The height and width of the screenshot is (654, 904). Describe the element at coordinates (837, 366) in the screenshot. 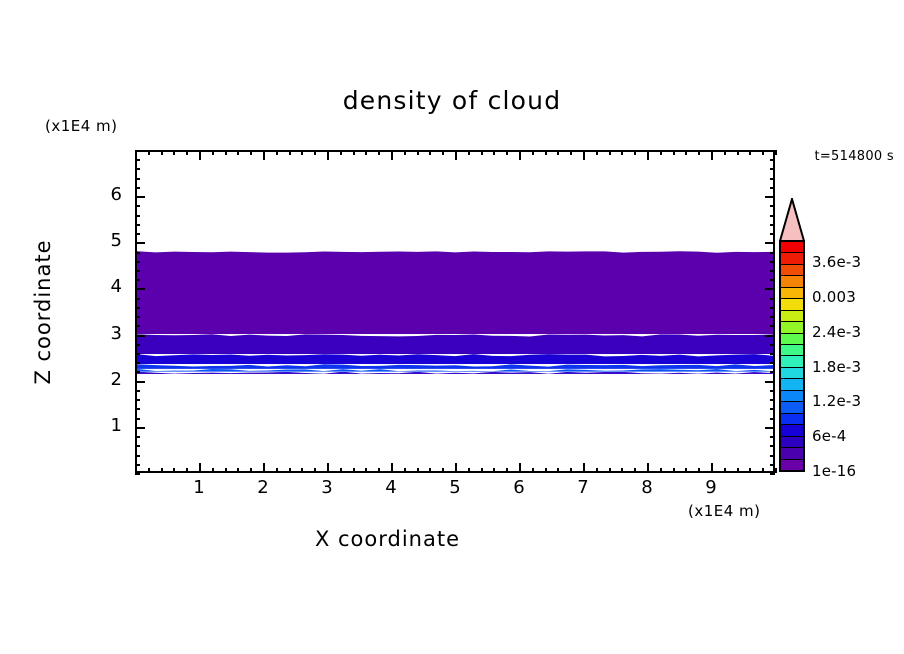

I see `colorbar-tick-label: 1.8e-3` at that location.